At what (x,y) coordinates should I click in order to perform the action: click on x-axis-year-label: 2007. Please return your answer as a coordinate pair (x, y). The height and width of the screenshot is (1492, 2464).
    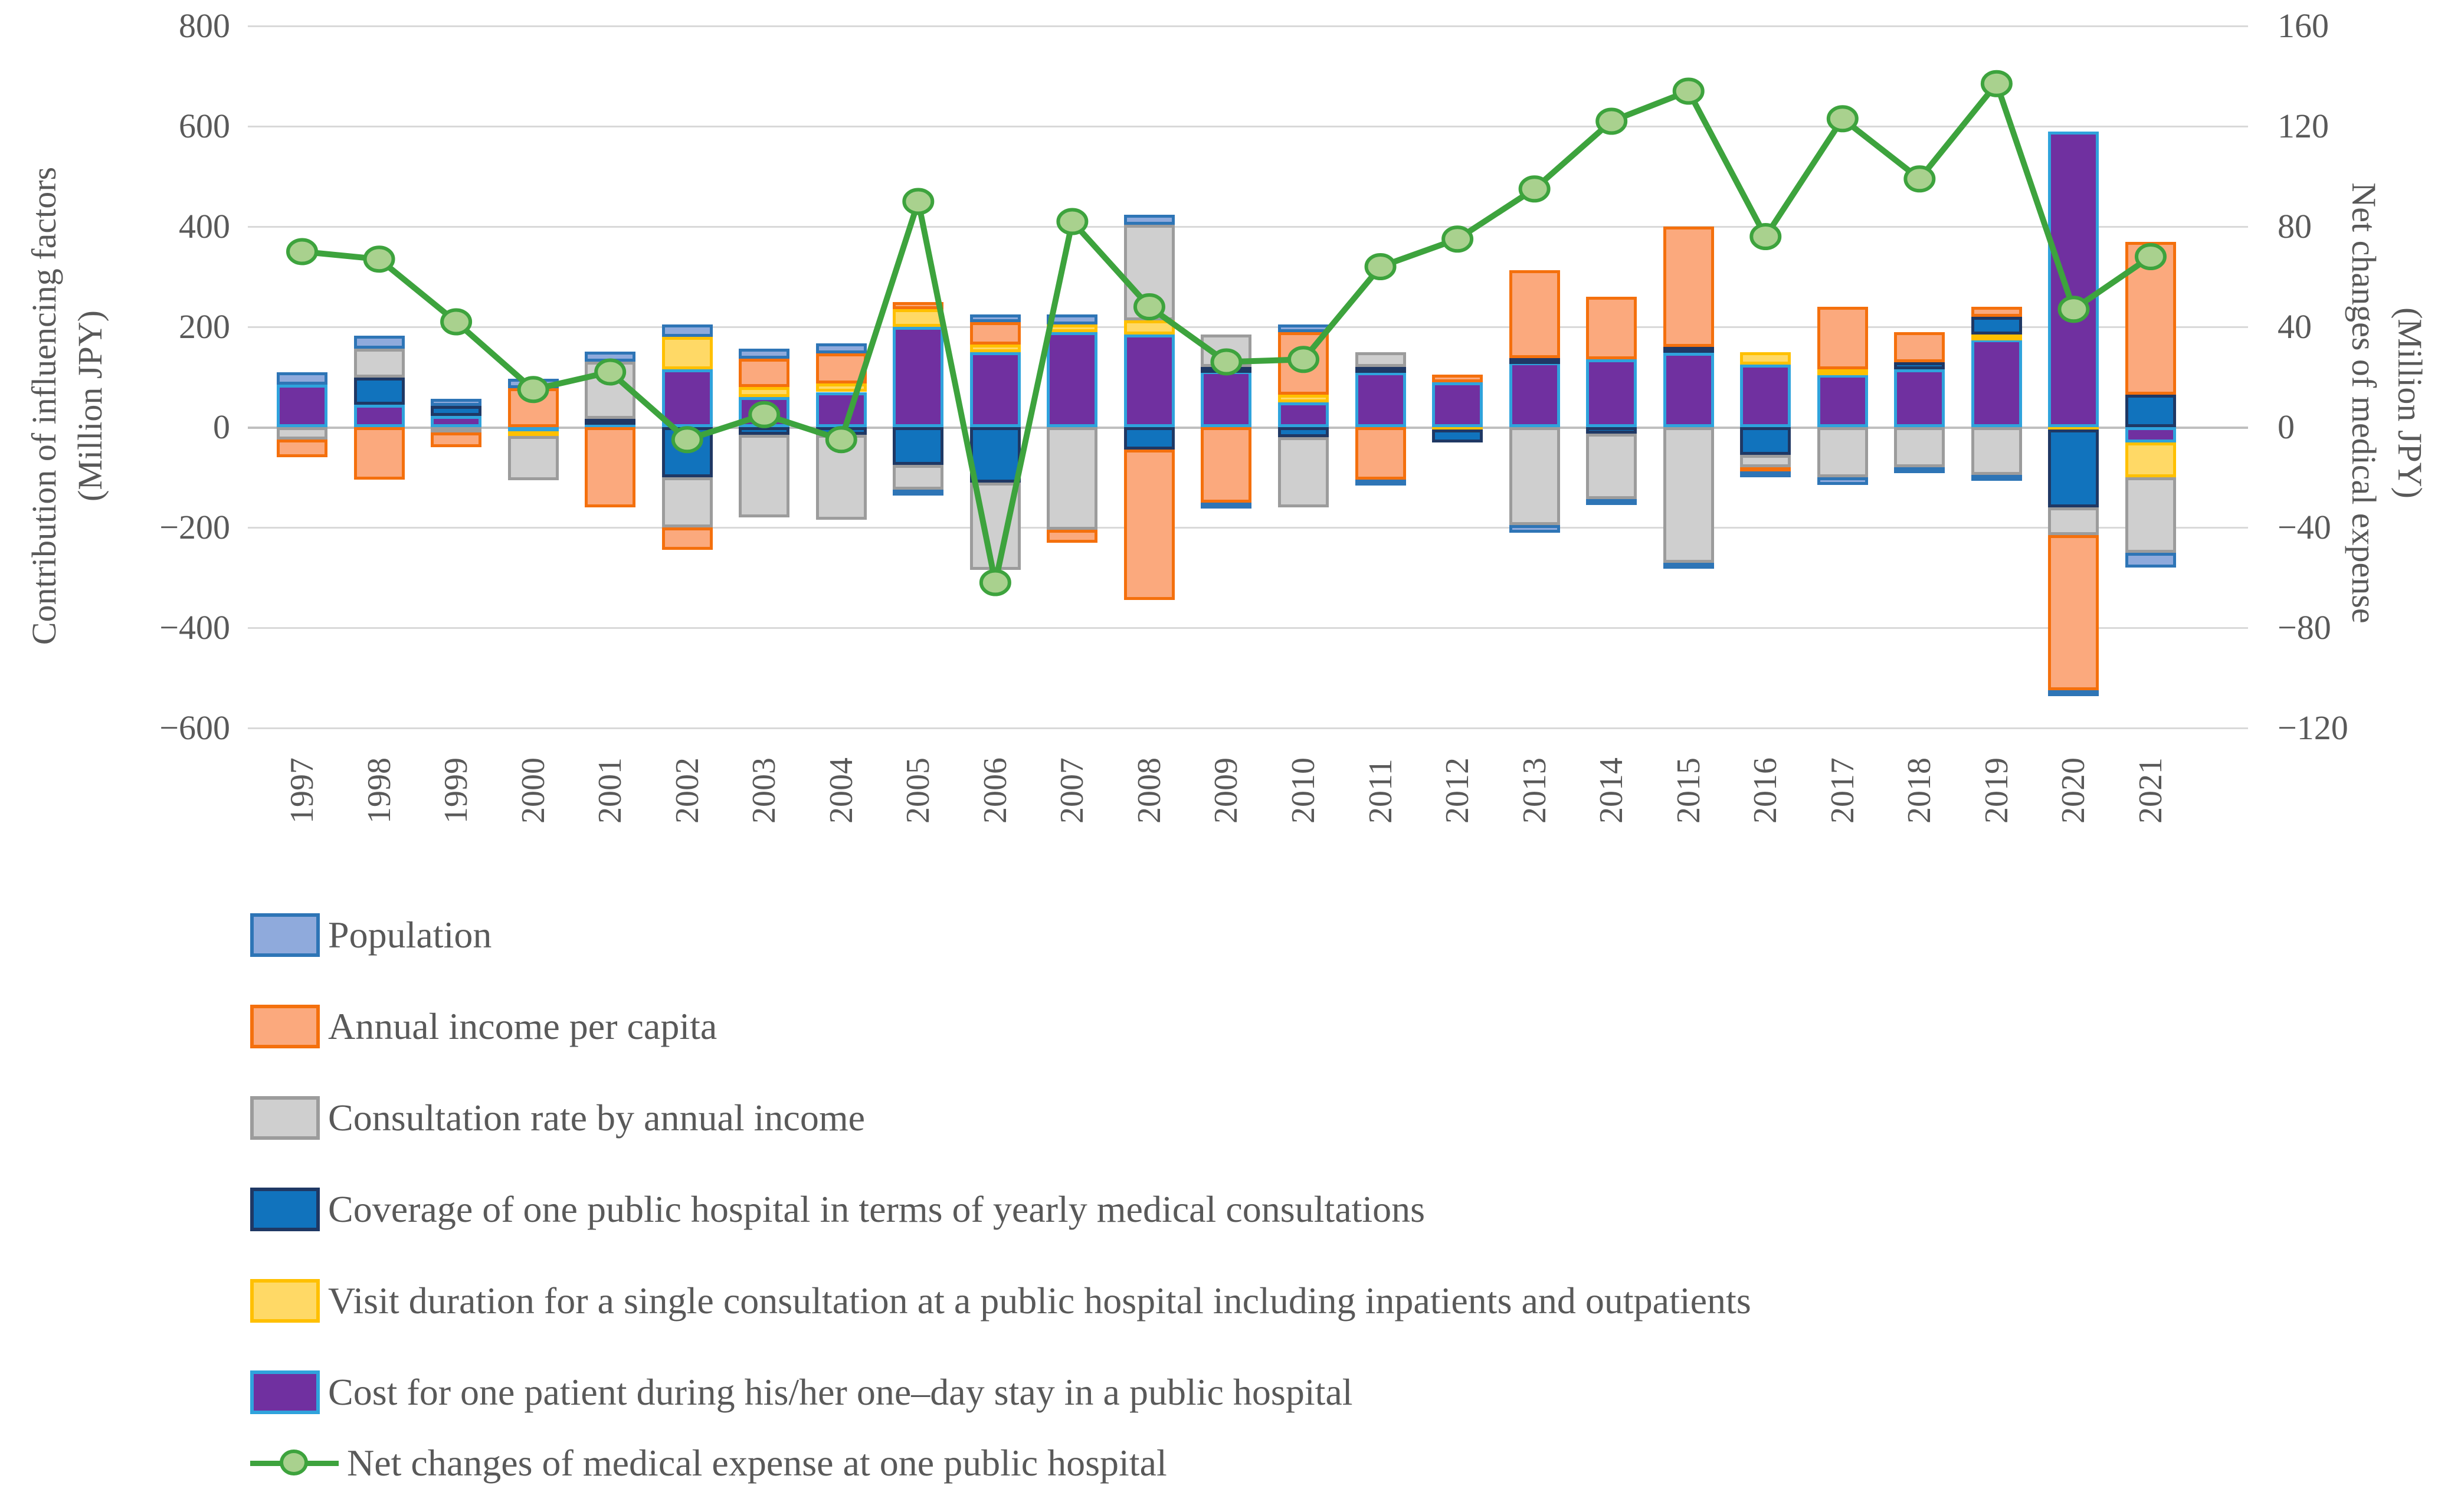
    Looking at the image, I should click on (1072, 791).